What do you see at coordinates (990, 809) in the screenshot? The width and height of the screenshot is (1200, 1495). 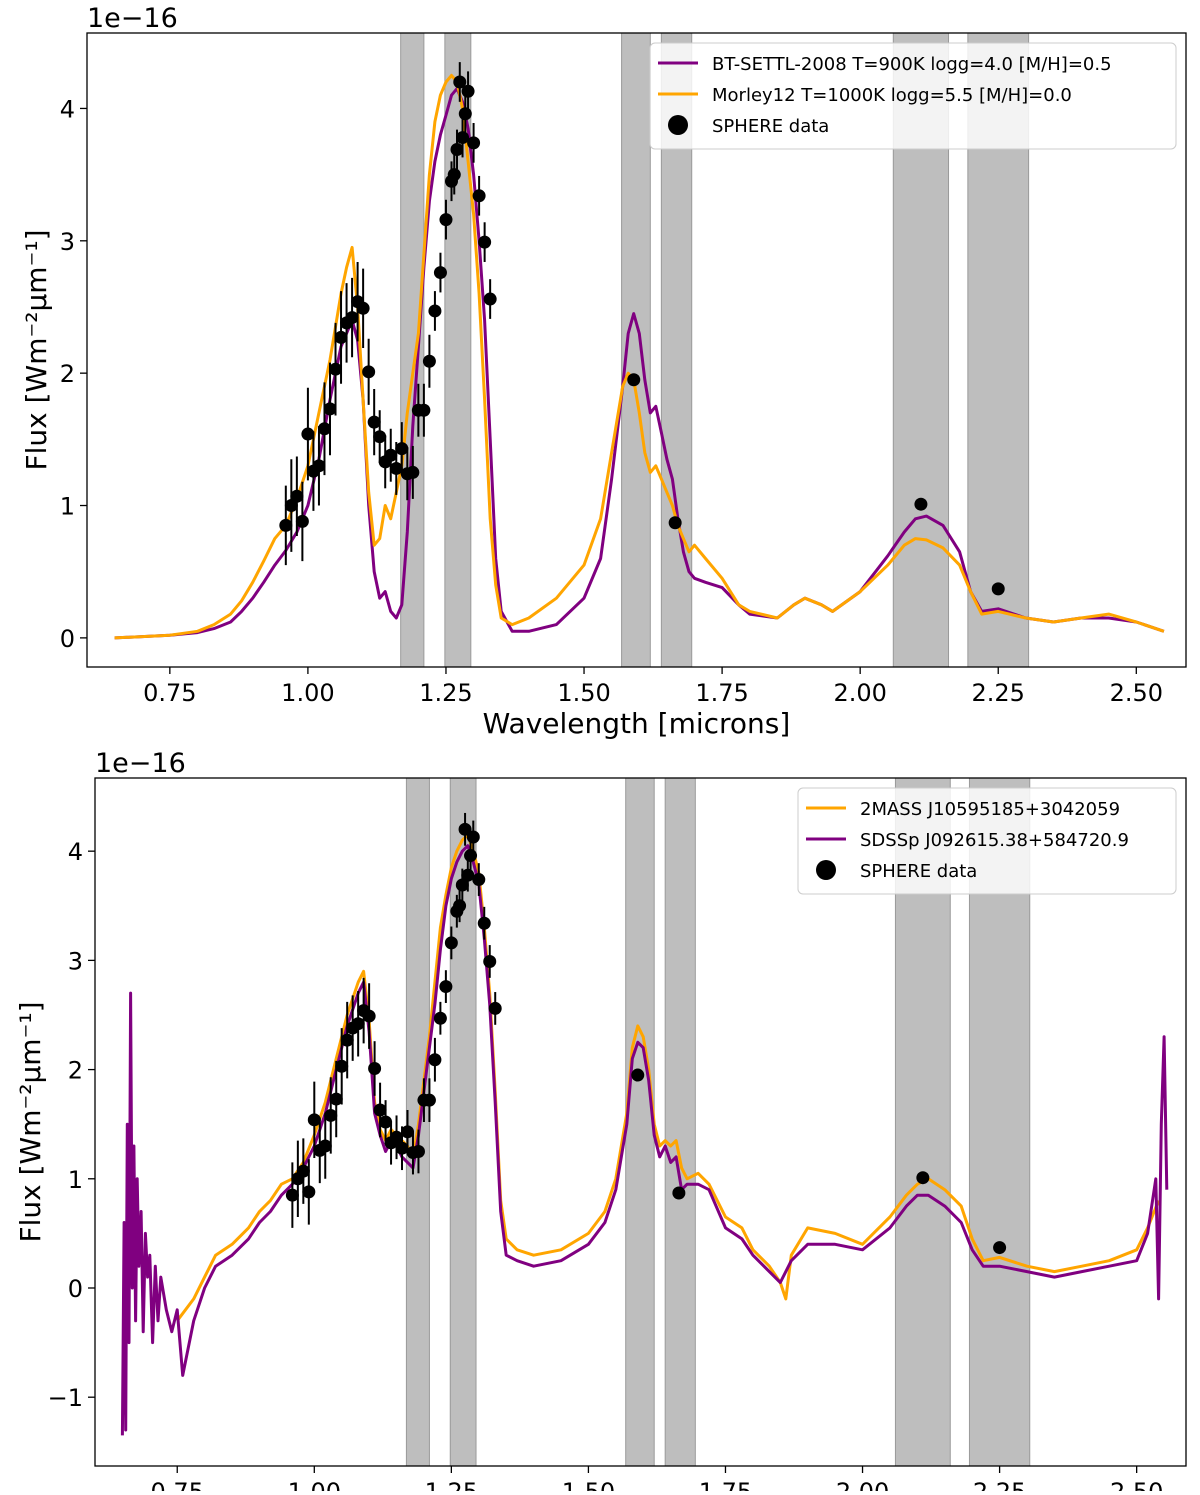 I see `legend-label: 2MASS J10595185+3042059` at bounding box center [990, 809].